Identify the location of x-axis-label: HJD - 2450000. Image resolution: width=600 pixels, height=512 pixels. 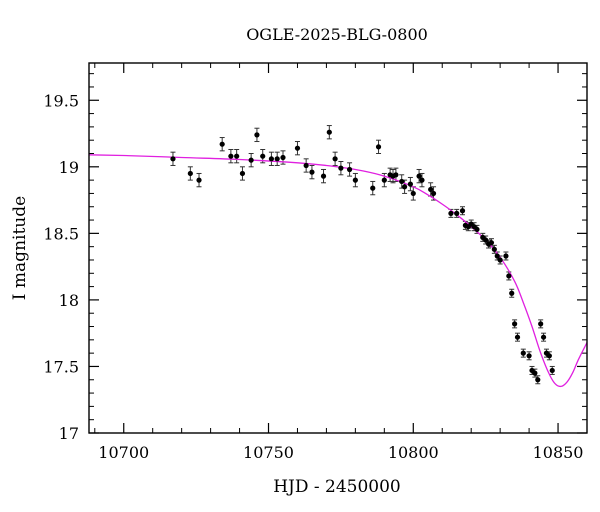
(337, 487).